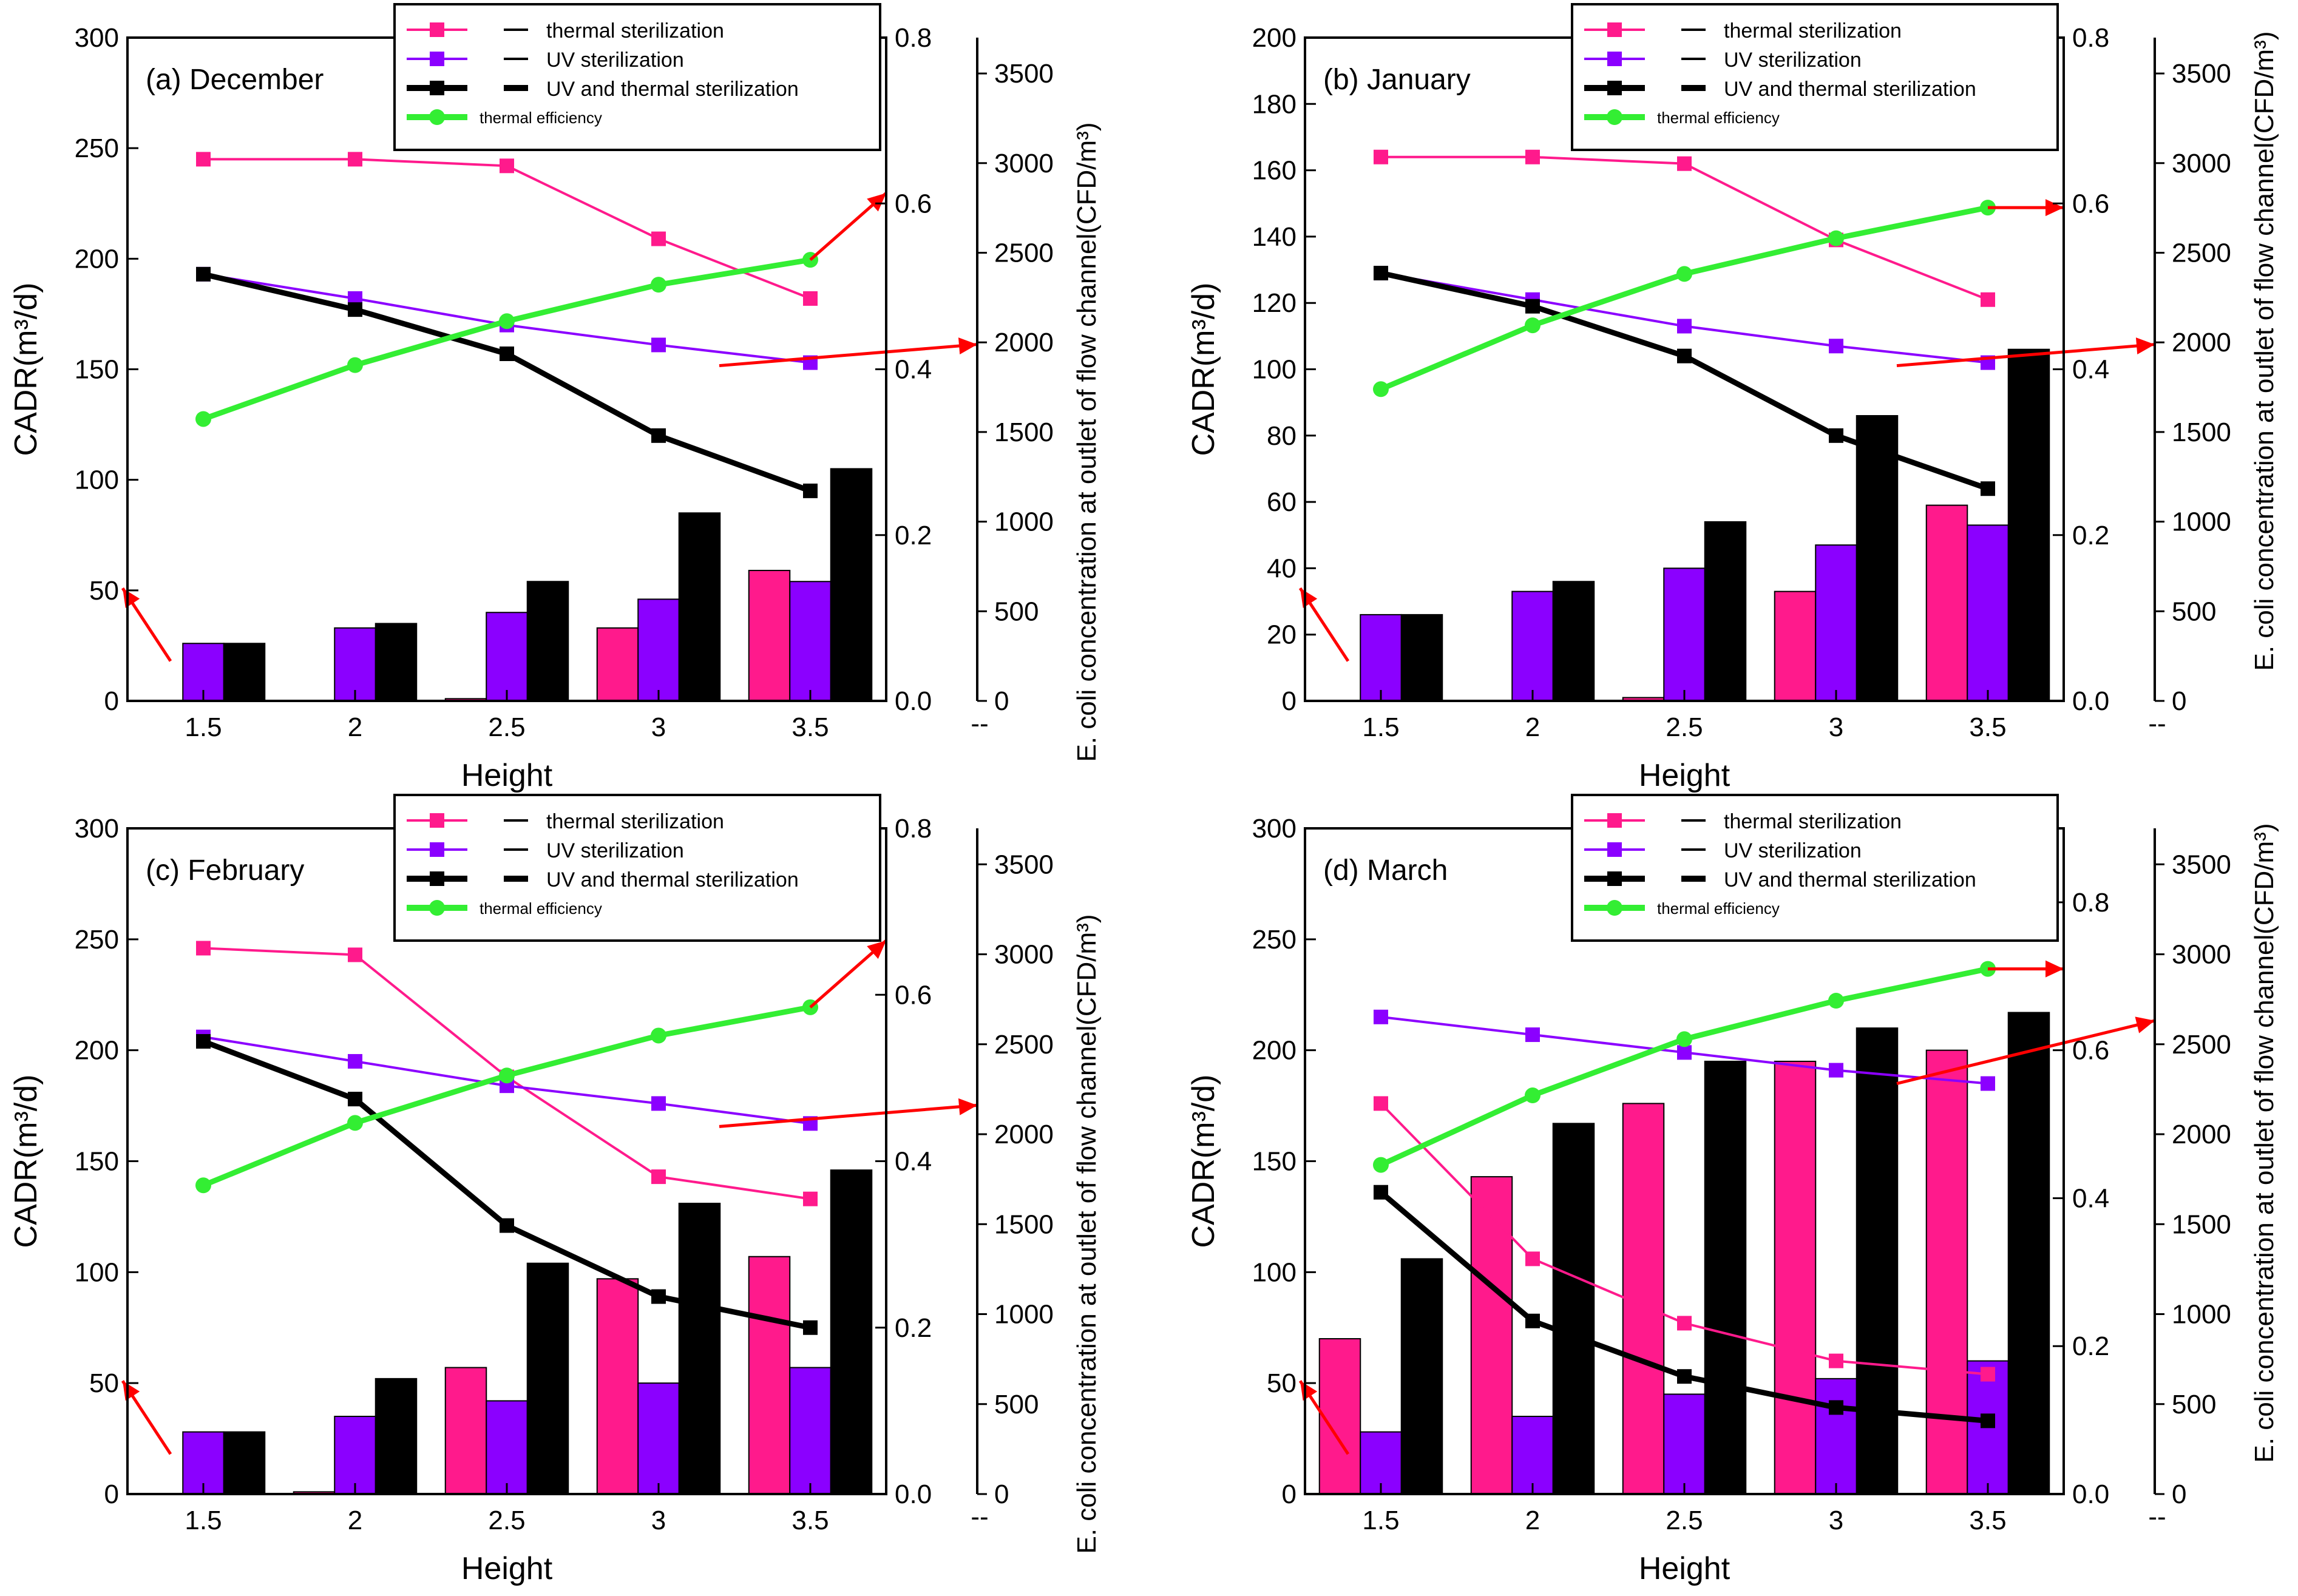  Describe the element at coordinates (1725, 611) in the screenshot. I see `bar-UV-and-thermal-sterilization-2.5` at that location.